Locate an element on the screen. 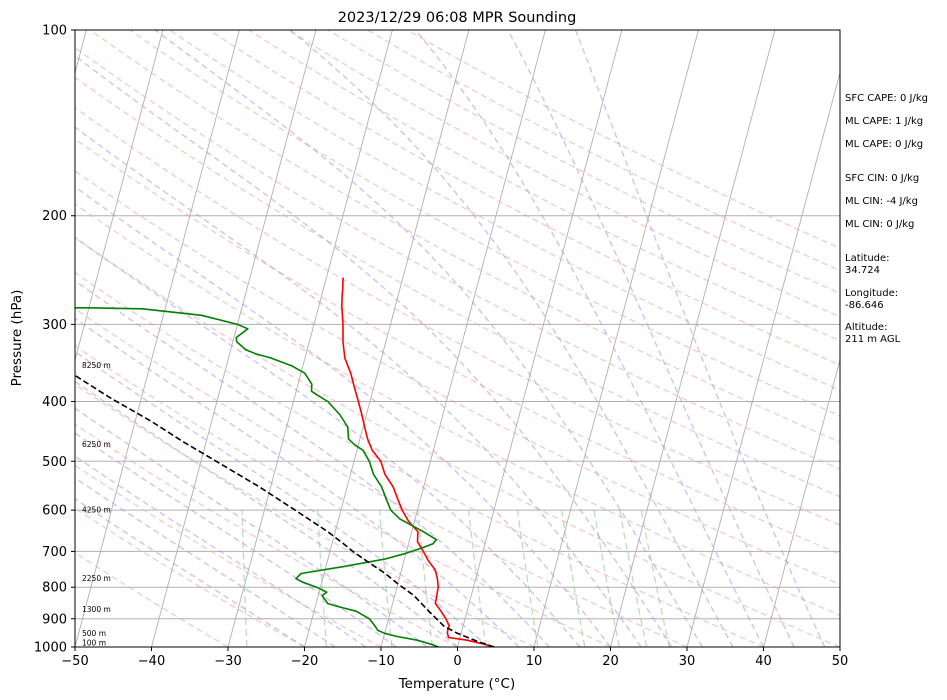  y-tick-label: 1000 is located at coordinates (50, 648).